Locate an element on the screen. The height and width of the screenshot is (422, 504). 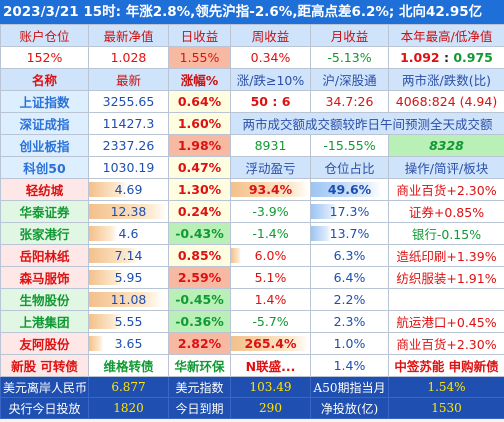
stock-row: 张家港行 4.6 -0.43% -1.4% 13.7% 银行-0.15% is located at coordinates (252, 233).